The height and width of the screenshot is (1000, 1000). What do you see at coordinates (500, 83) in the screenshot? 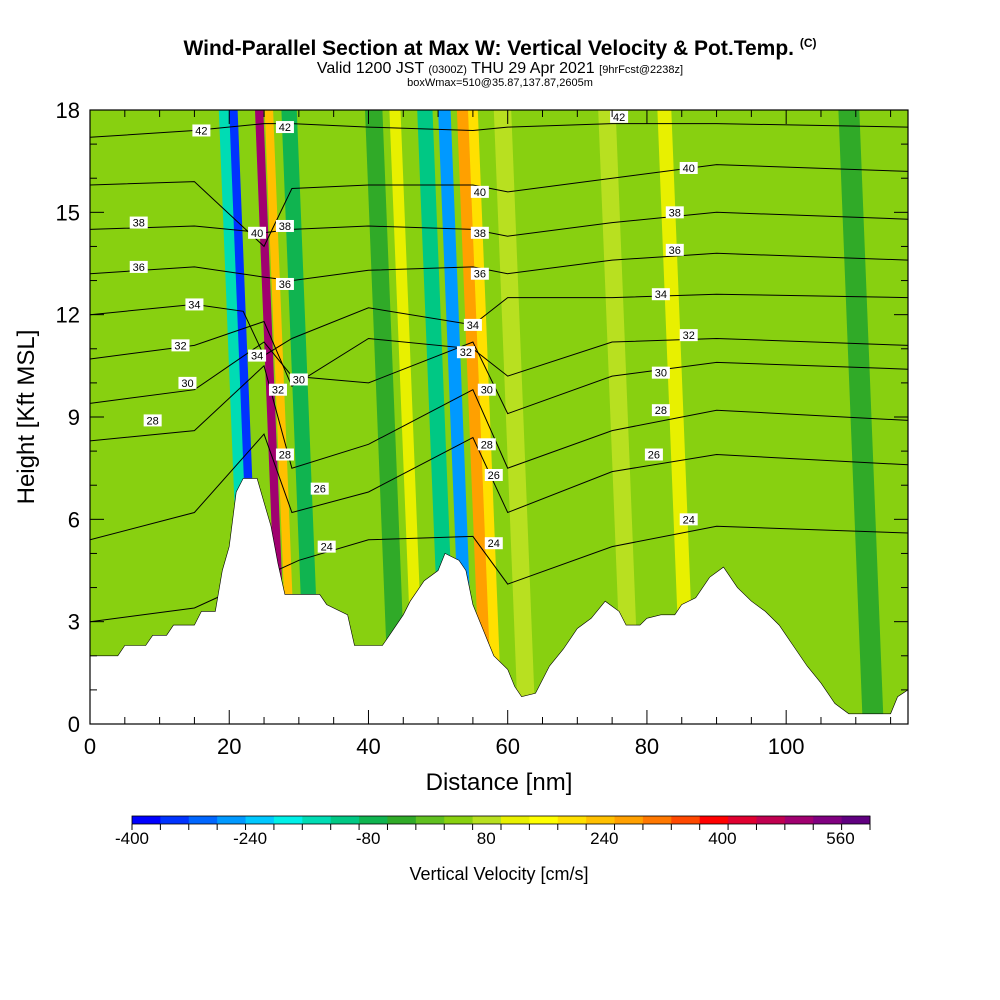
I see `box-info: boxWmax=510@35.87,137.87,2605m` at bounding box center [500, 83].